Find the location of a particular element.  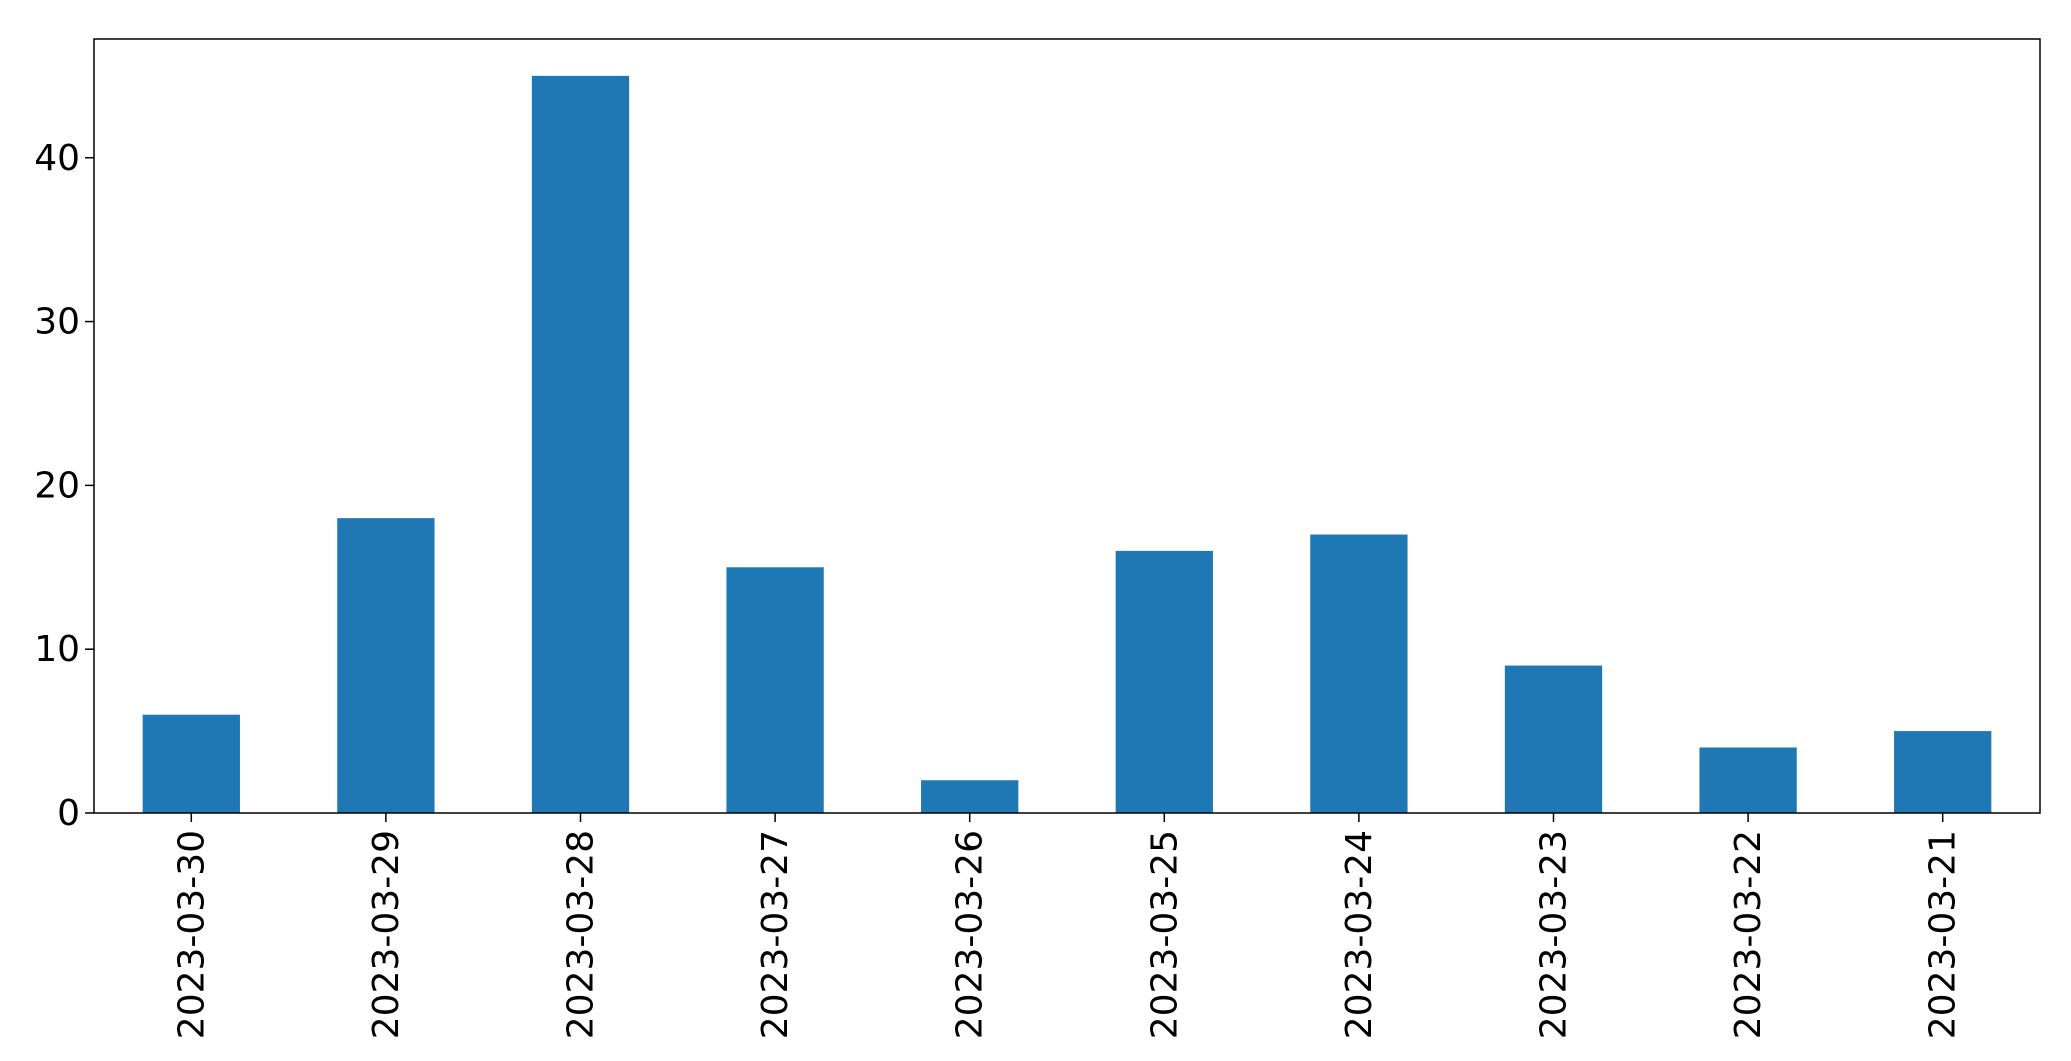

x-tick-label: 2023-03-25 is located at coordinates (1164, 934).